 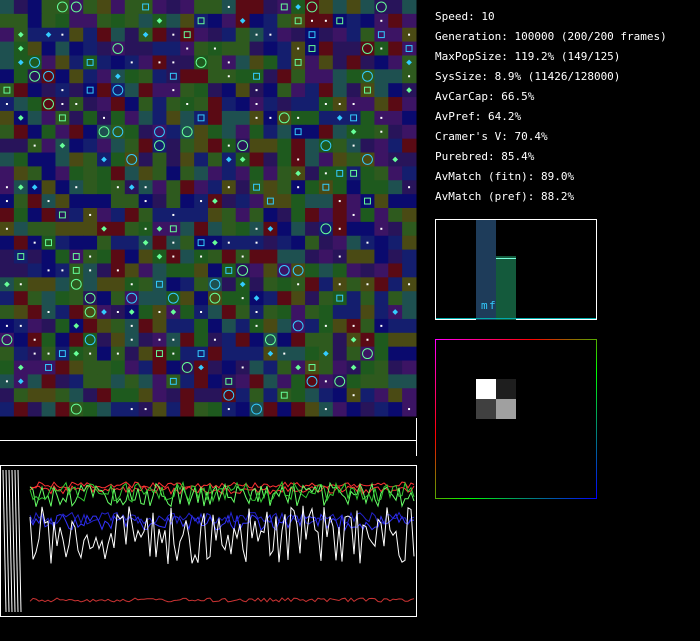 I want to click on stat-line: Cramer's V: 70.4%, so click(x=491, y=136).